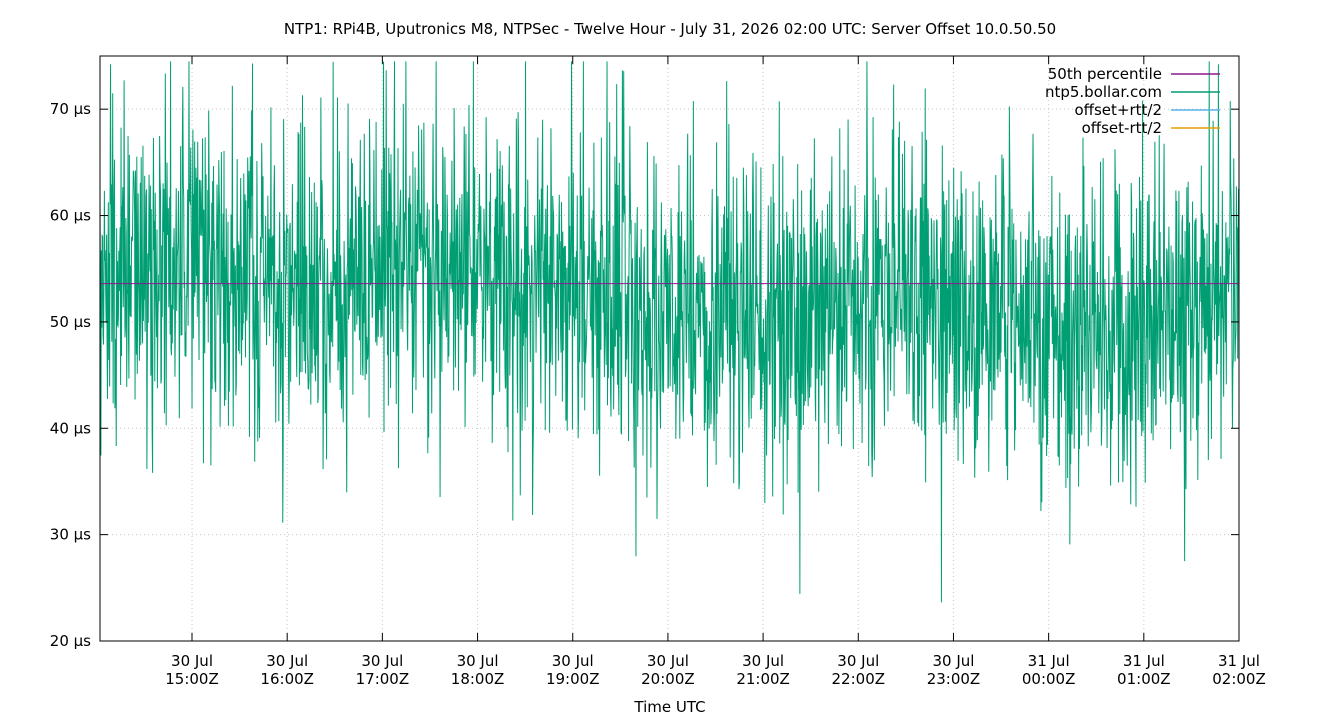  I want to click on x-tick-time: 19:00Z, so click(573, 679).